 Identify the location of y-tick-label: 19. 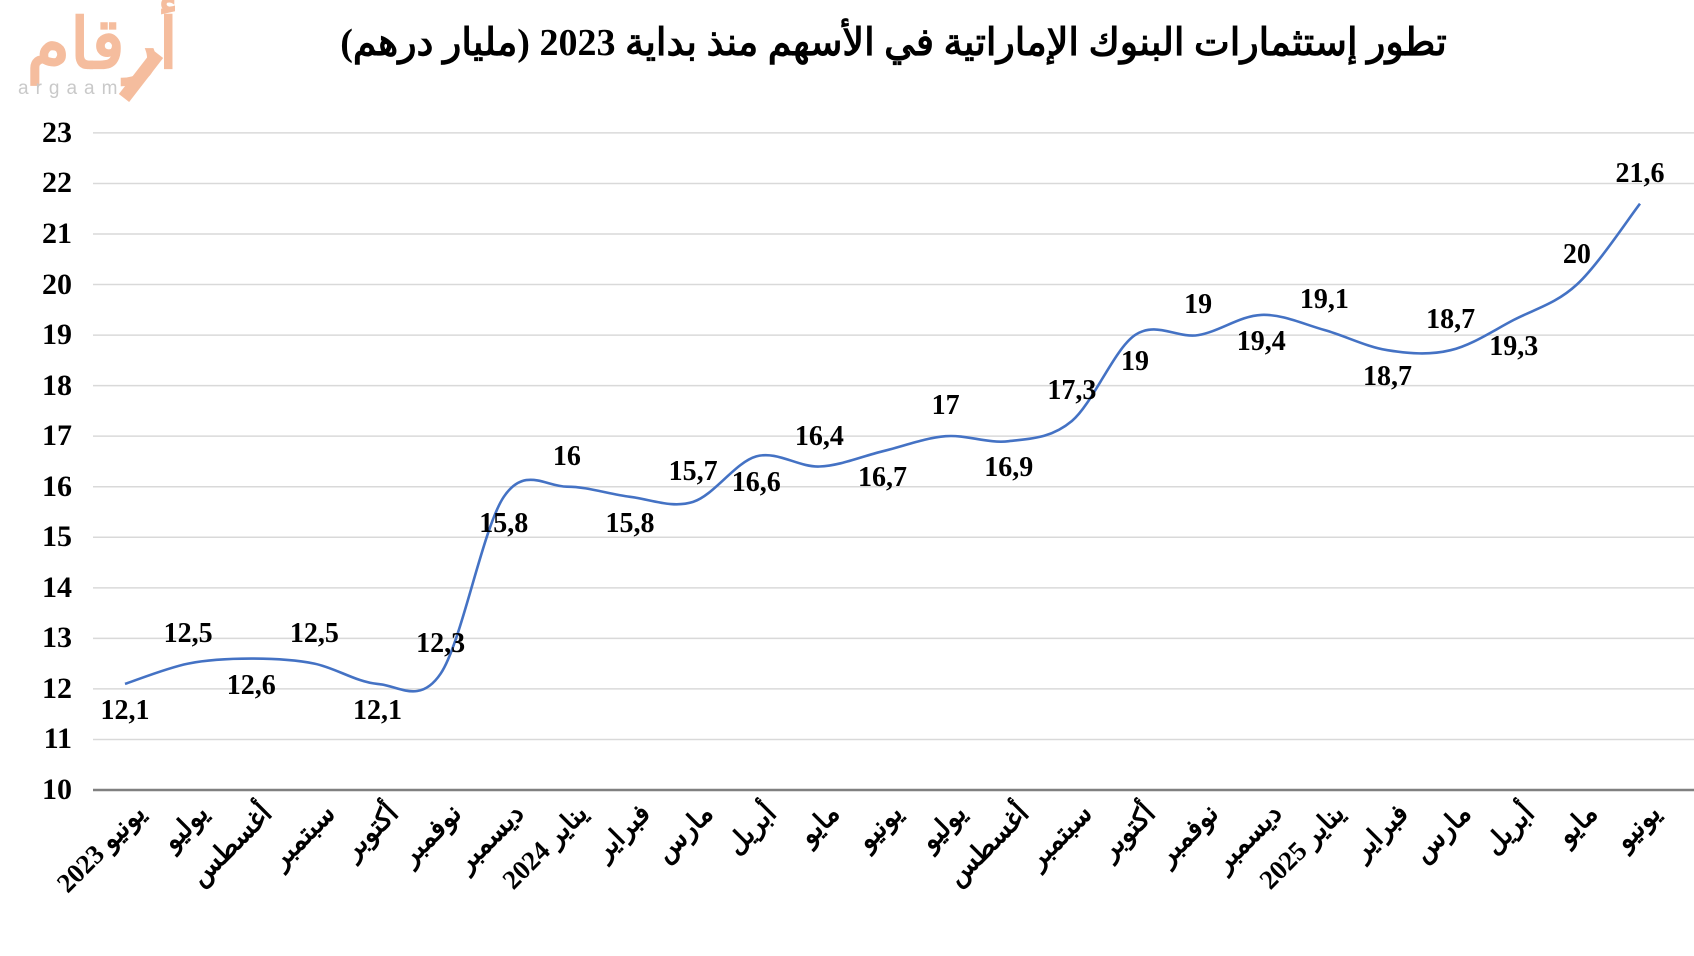
(57, 335).